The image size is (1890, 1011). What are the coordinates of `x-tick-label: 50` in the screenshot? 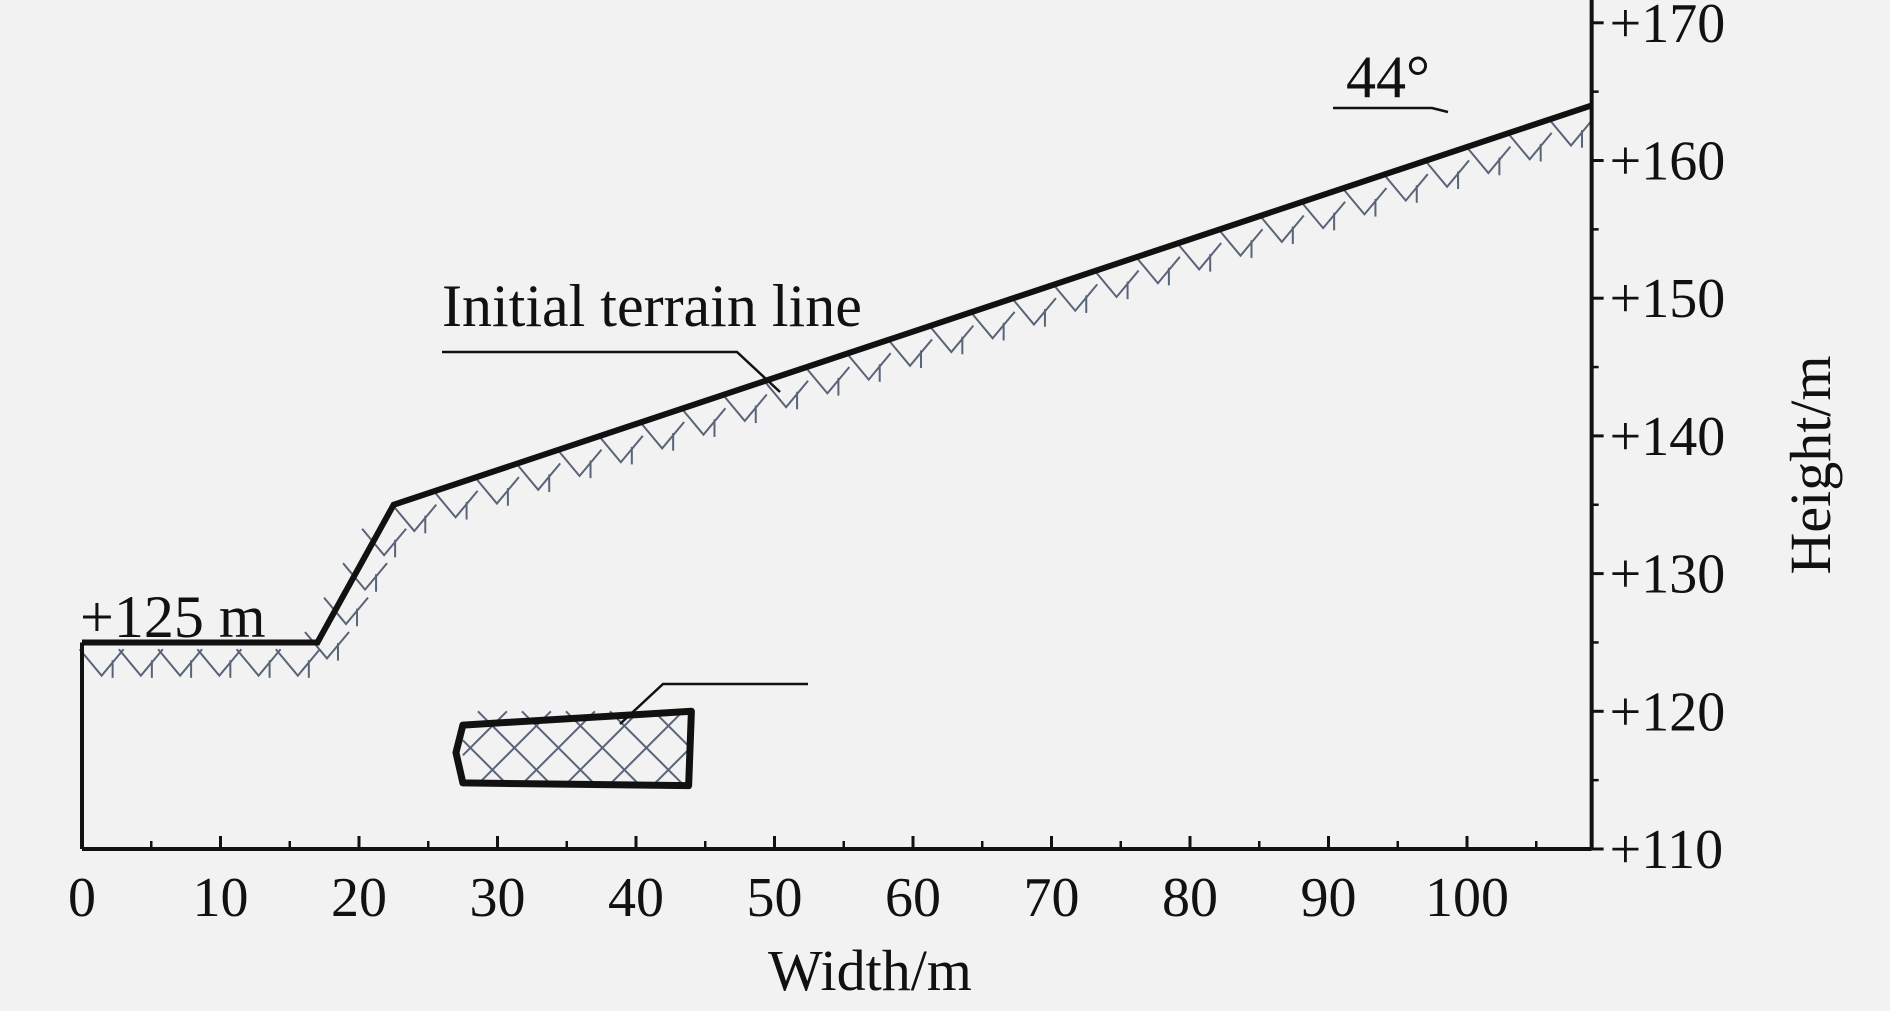 It's located at (775, 898).